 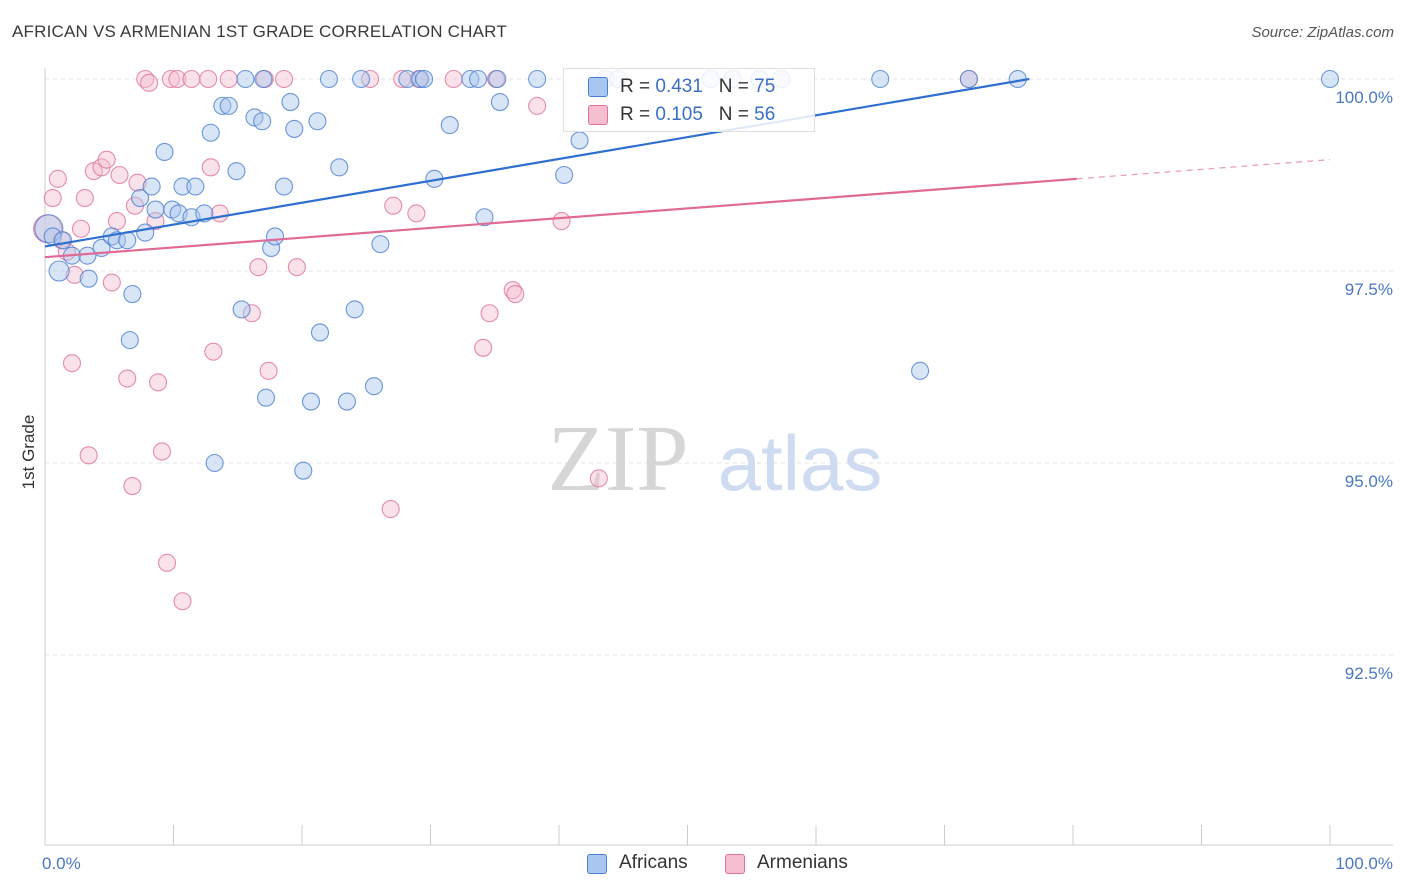 I want to click on armenians-legend-swatch, so click(x=735, y=864).